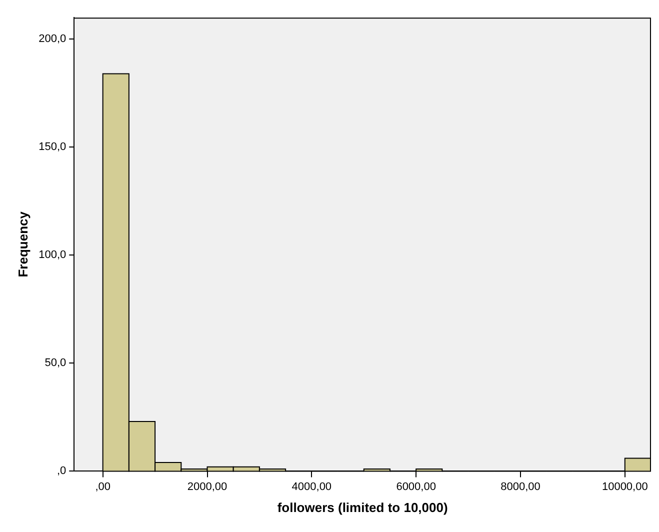  I want to click on x-tick-label: ,00, so click(102, 486).